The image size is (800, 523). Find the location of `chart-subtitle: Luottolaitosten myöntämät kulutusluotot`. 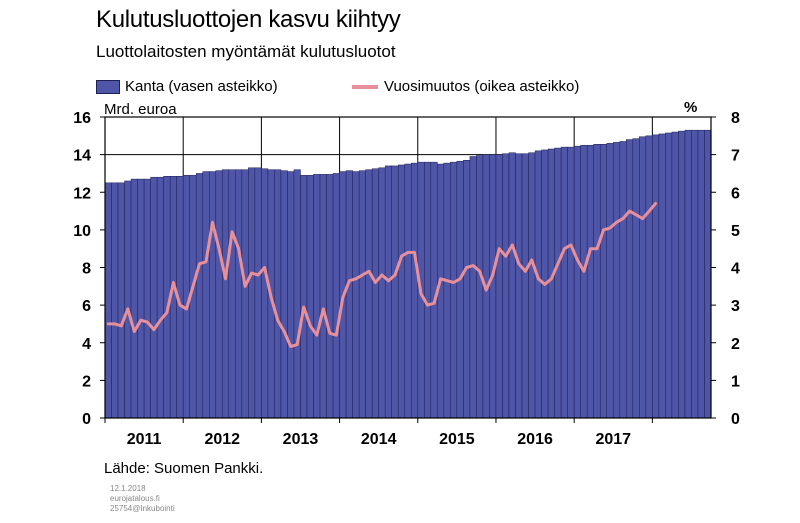

chart-subtitle: Luottolaitosten myöntämät kulutusluotot is located at coordinates (246, 51).